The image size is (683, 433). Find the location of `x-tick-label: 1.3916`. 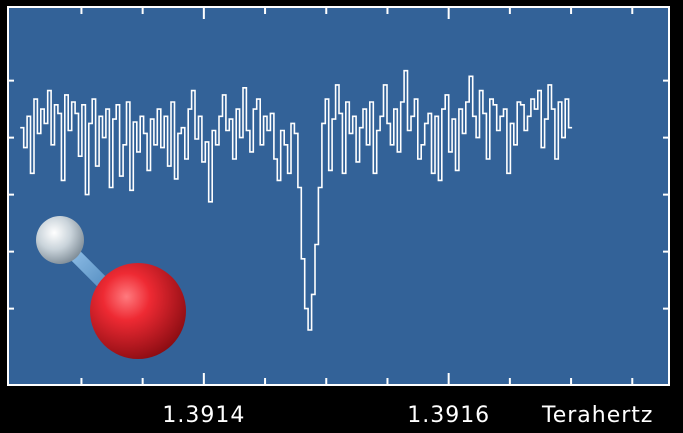

x-tick-label: 1.3916 is located at coordinates (448, 415).